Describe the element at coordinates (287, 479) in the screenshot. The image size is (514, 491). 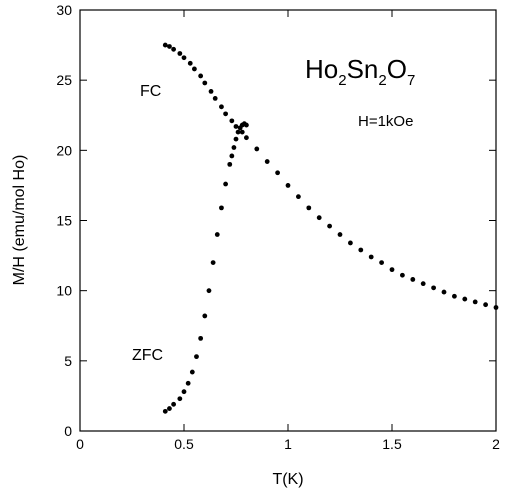
I see `x-axis-label: T(K)` at that location.